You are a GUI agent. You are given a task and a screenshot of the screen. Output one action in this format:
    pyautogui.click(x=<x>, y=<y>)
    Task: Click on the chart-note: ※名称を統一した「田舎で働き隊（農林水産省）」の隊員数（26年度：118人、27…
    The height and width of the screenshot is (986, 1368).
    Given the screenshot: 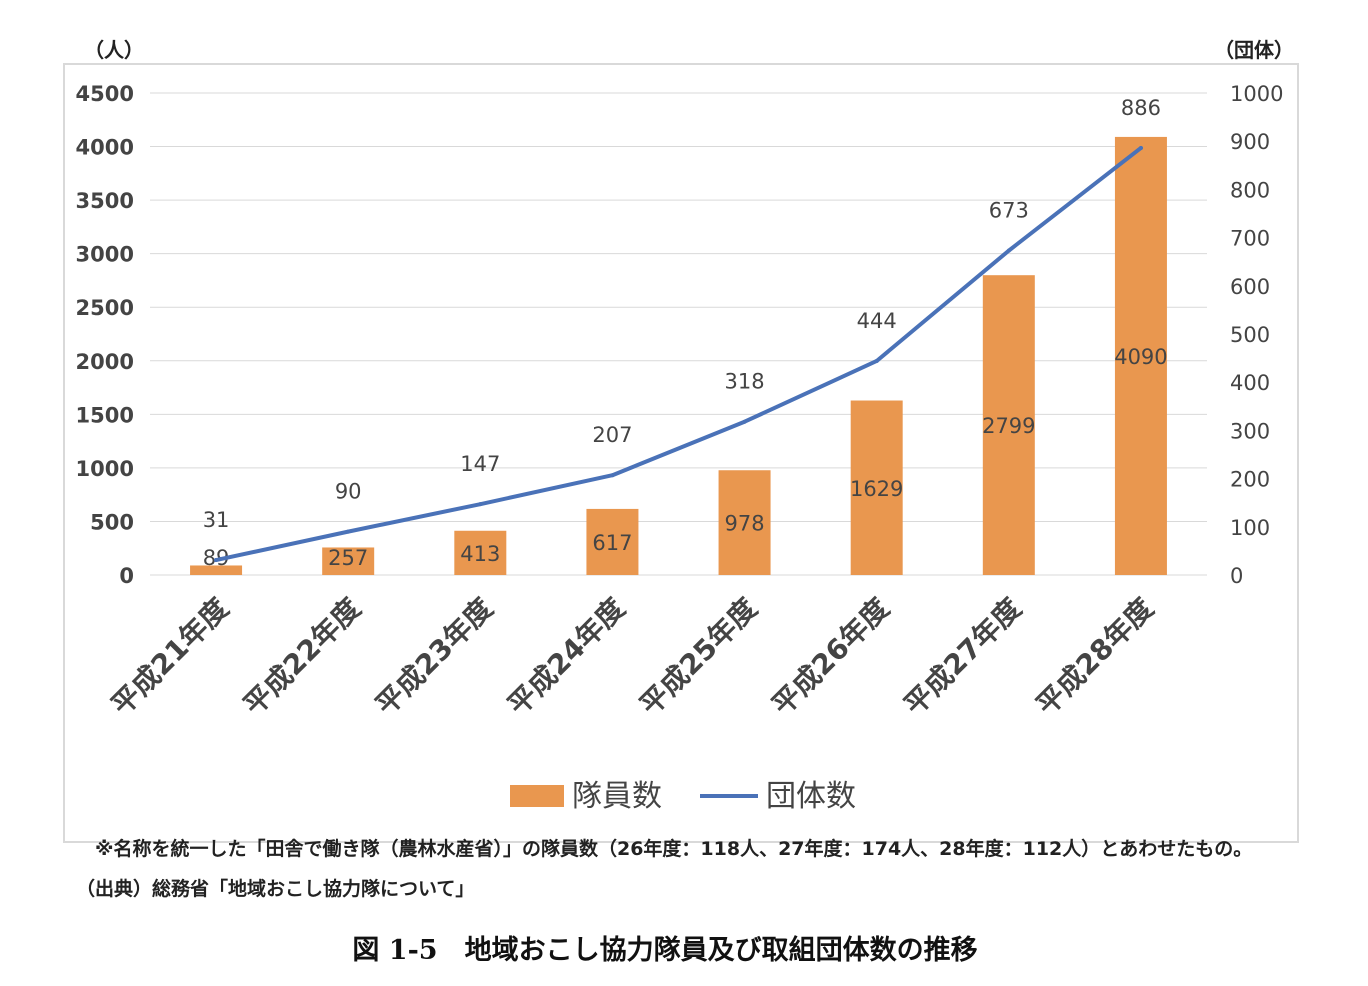 What is the action you would take?
    pyautogui.click(x=674, y=849)
    